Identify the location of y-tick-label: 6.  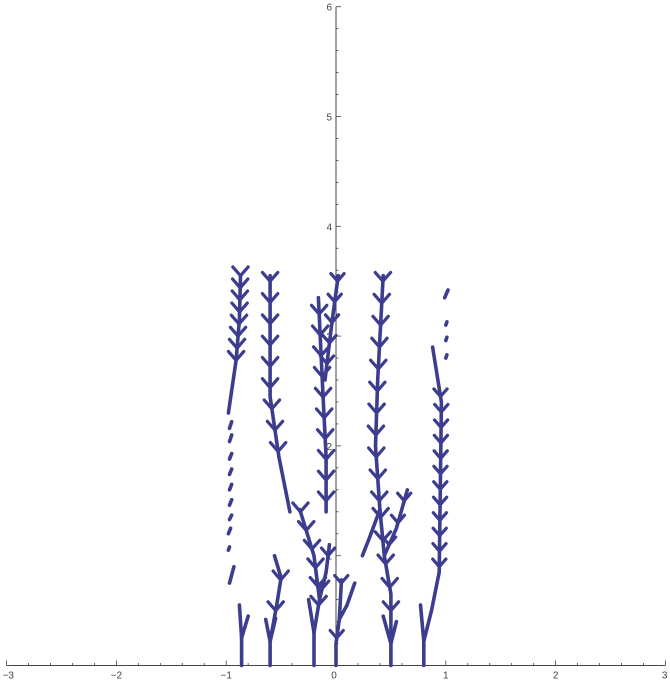
(329, 8).